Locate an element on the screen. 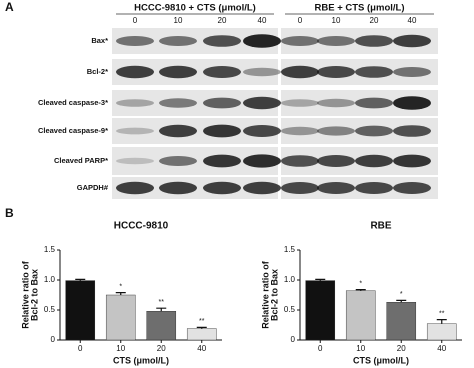  row-label: Cleaved PARP* is located at coordinates (81, 160).